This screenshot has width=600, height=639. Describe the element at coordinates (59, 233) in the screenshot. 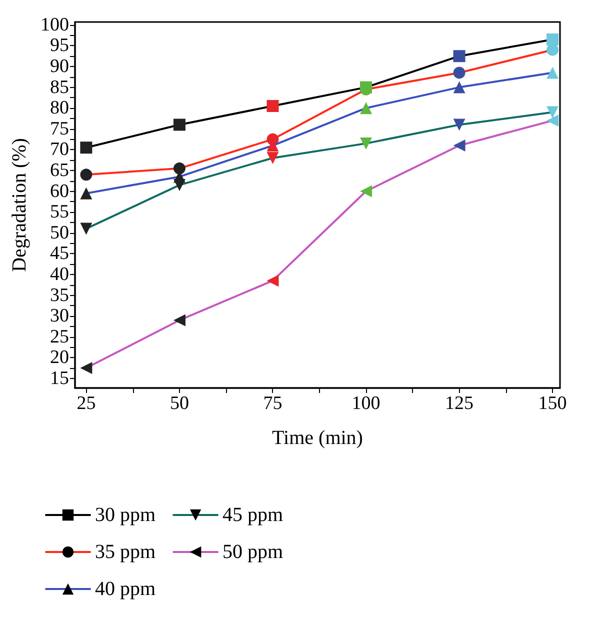

I see `y-tick-label: 50` at that location.